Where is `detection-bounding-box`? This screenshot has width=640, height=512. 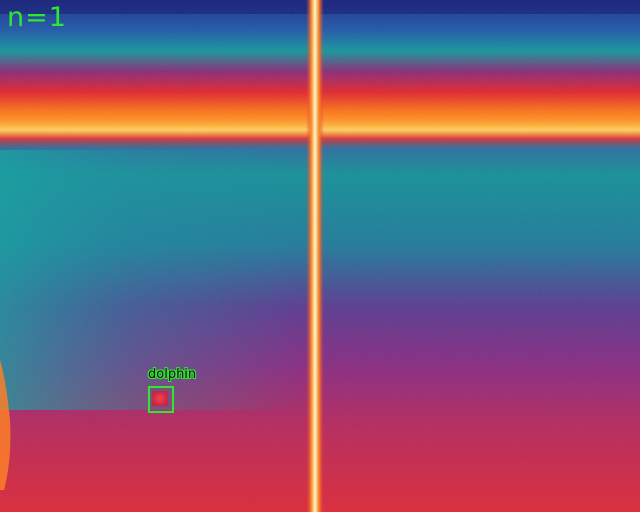 detection-bounding-box is located at coordinates (161, 399).